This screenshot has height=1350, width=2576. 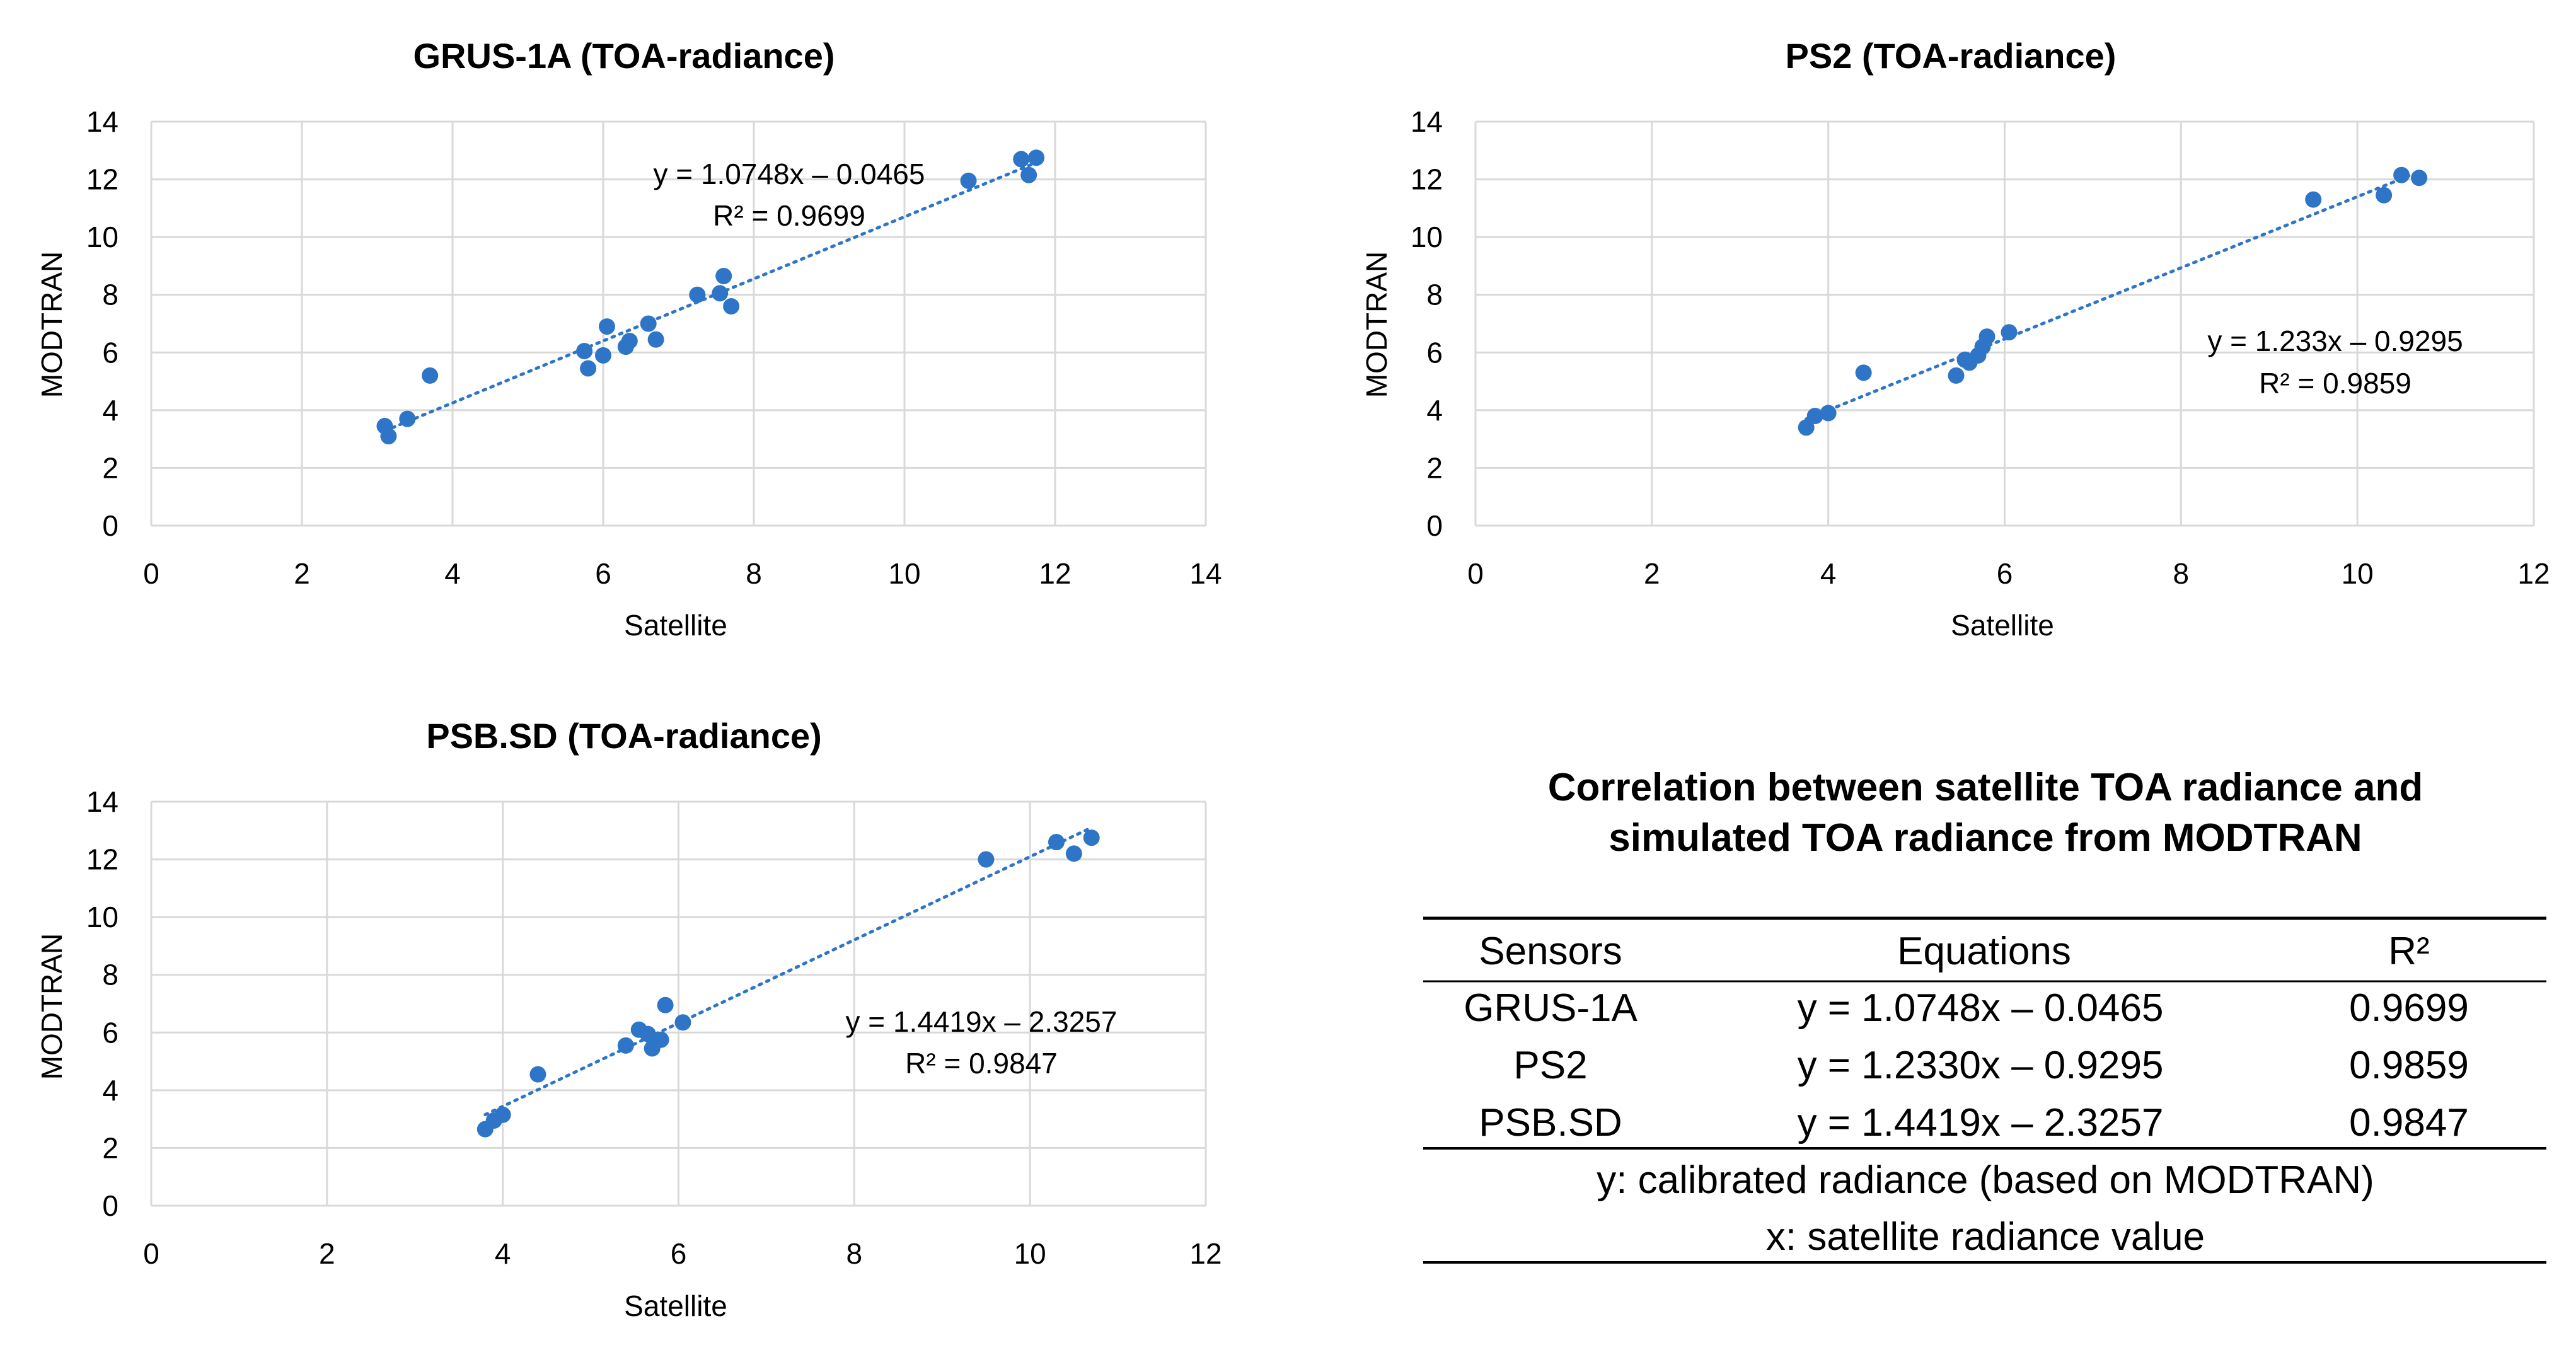 I want to click on table-cell-equation: y = 1.4419x – 2.3257, so click(x=1981, y=1123).